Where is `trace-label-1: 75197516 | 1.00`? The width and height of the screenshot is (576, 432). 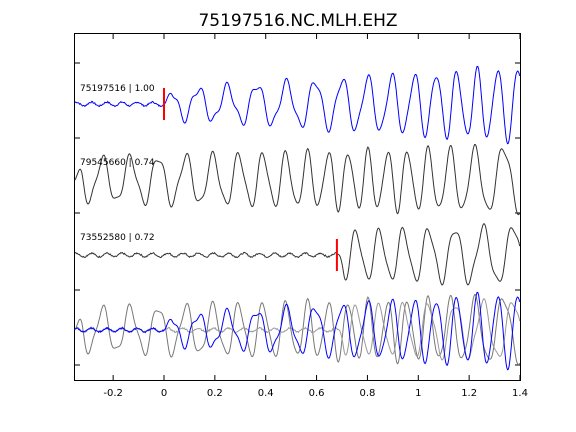
trace-label-1: 75197516 | 1.00 is located at coordinates (117, 89).